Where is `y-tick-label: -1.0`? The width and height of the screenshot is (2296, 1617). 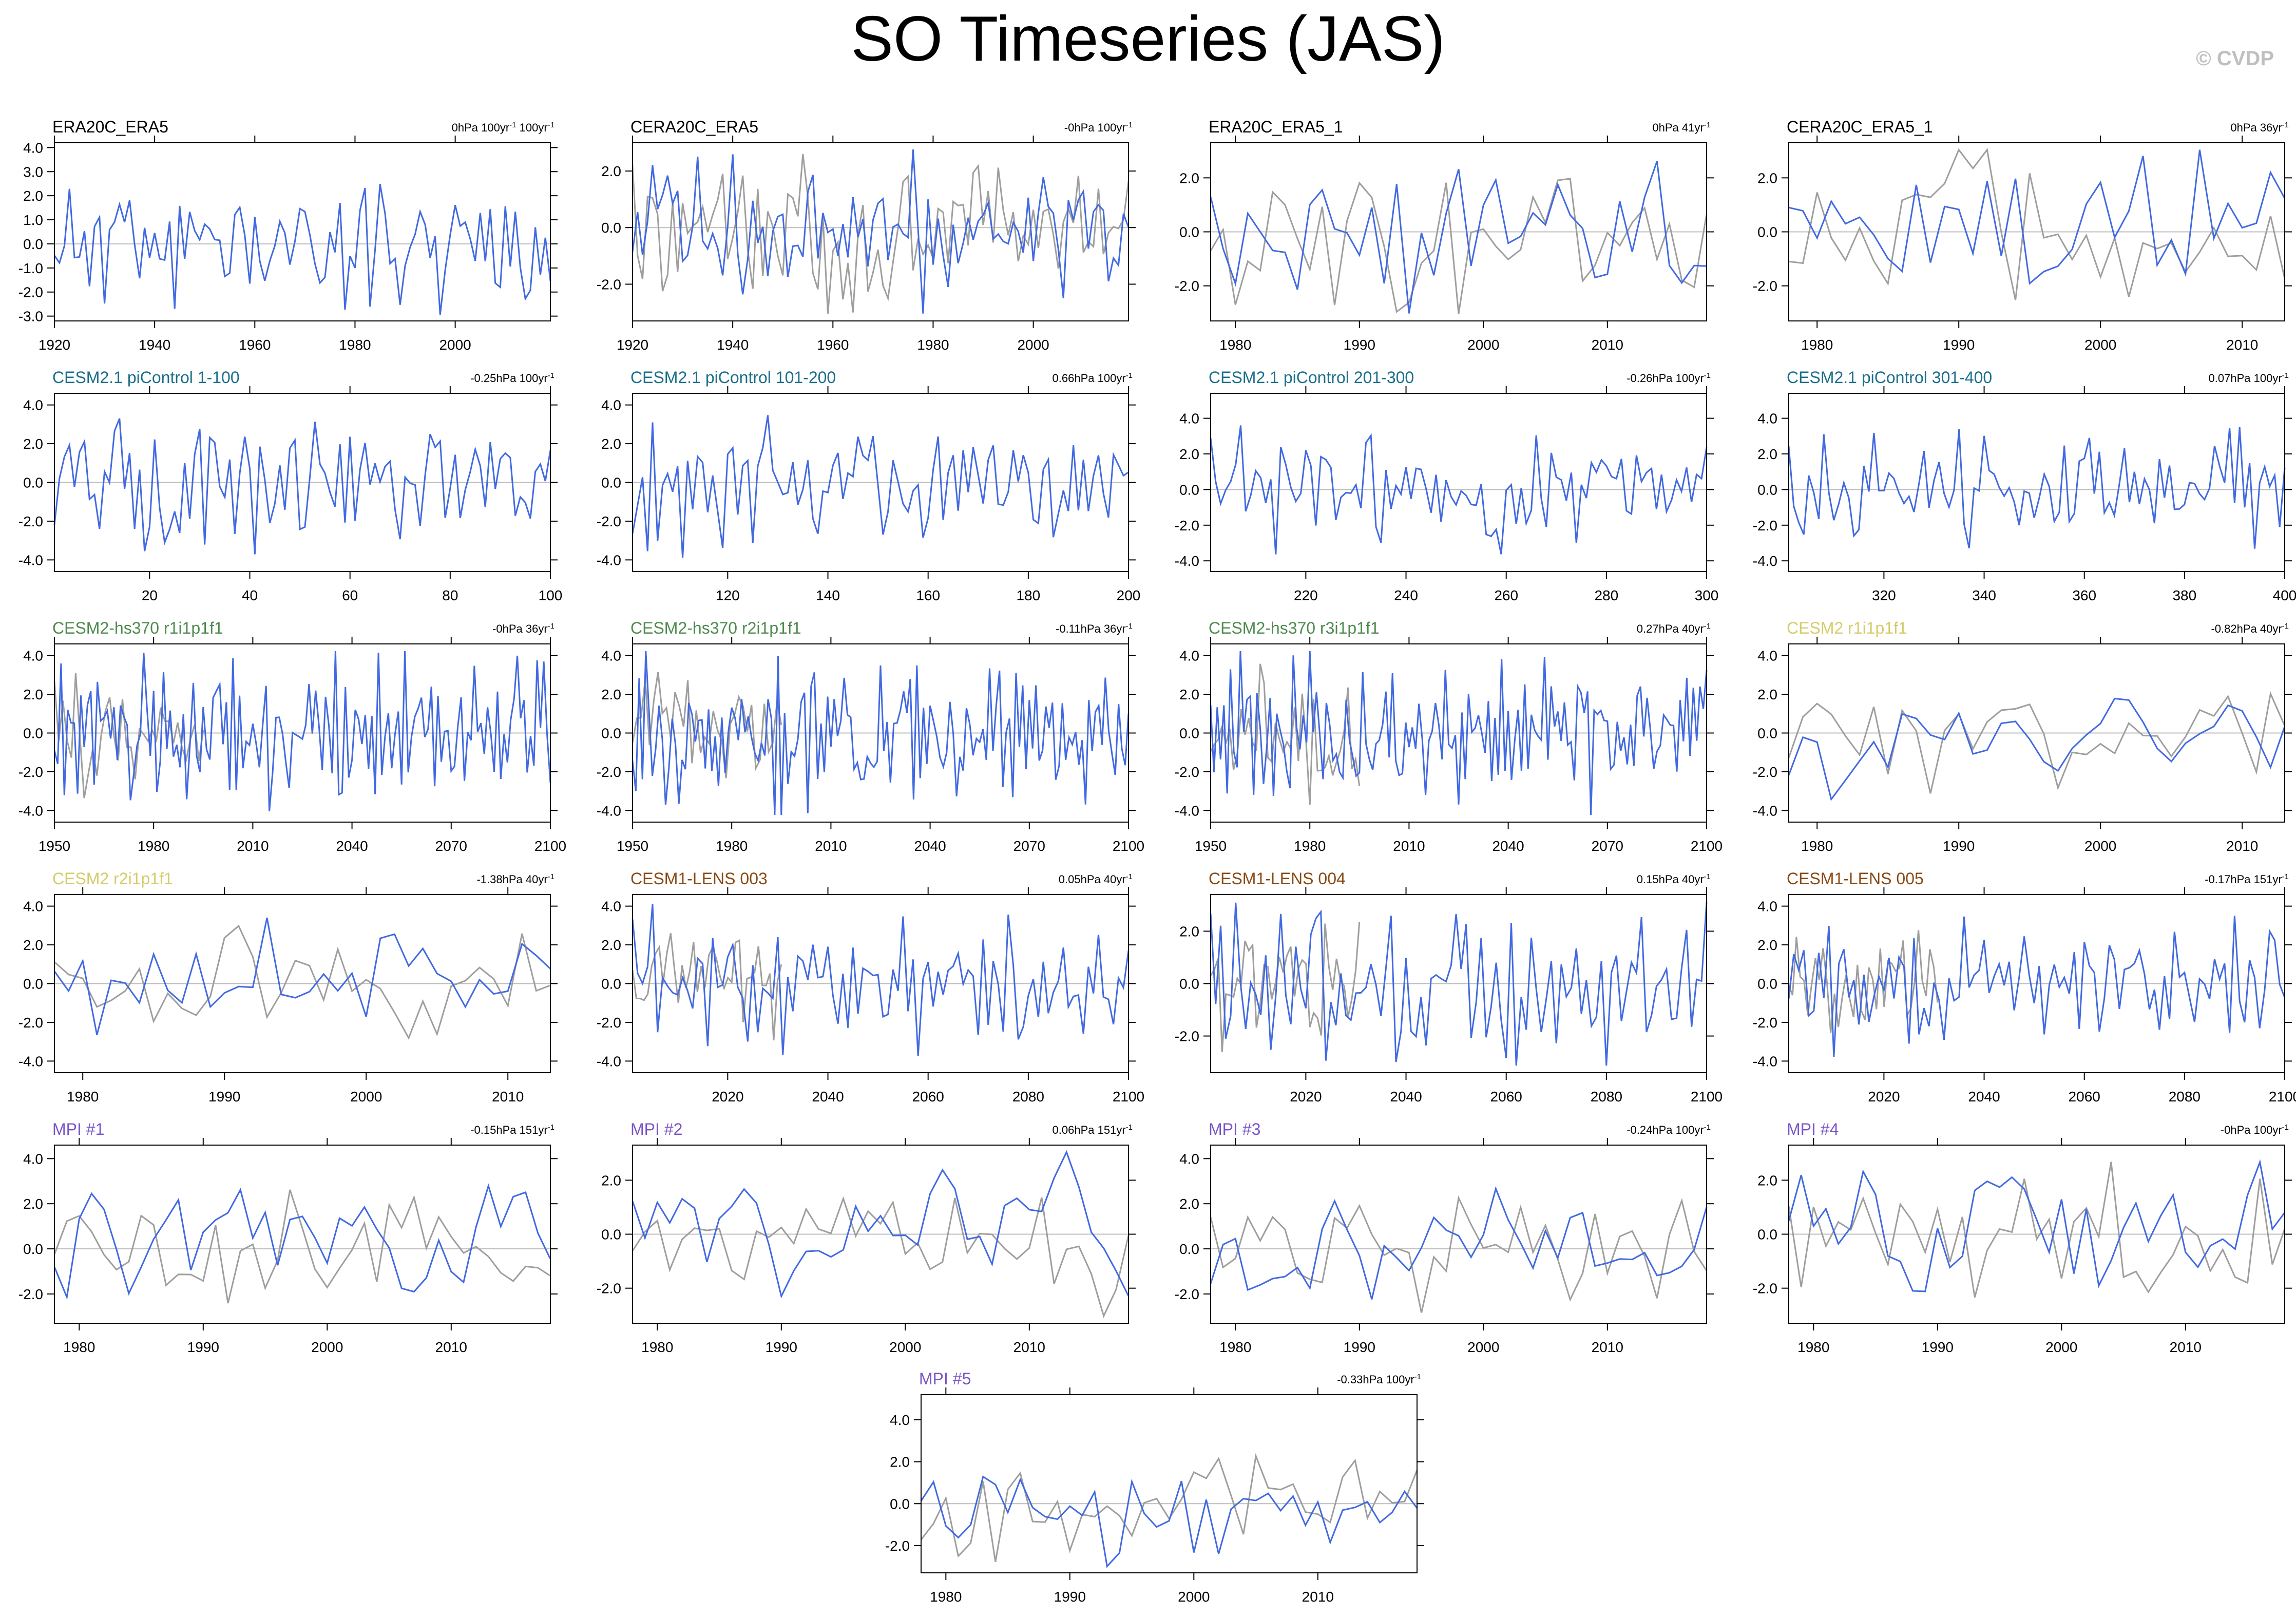
y-tick-label: -1.0 is located at coordinates (31, 268).